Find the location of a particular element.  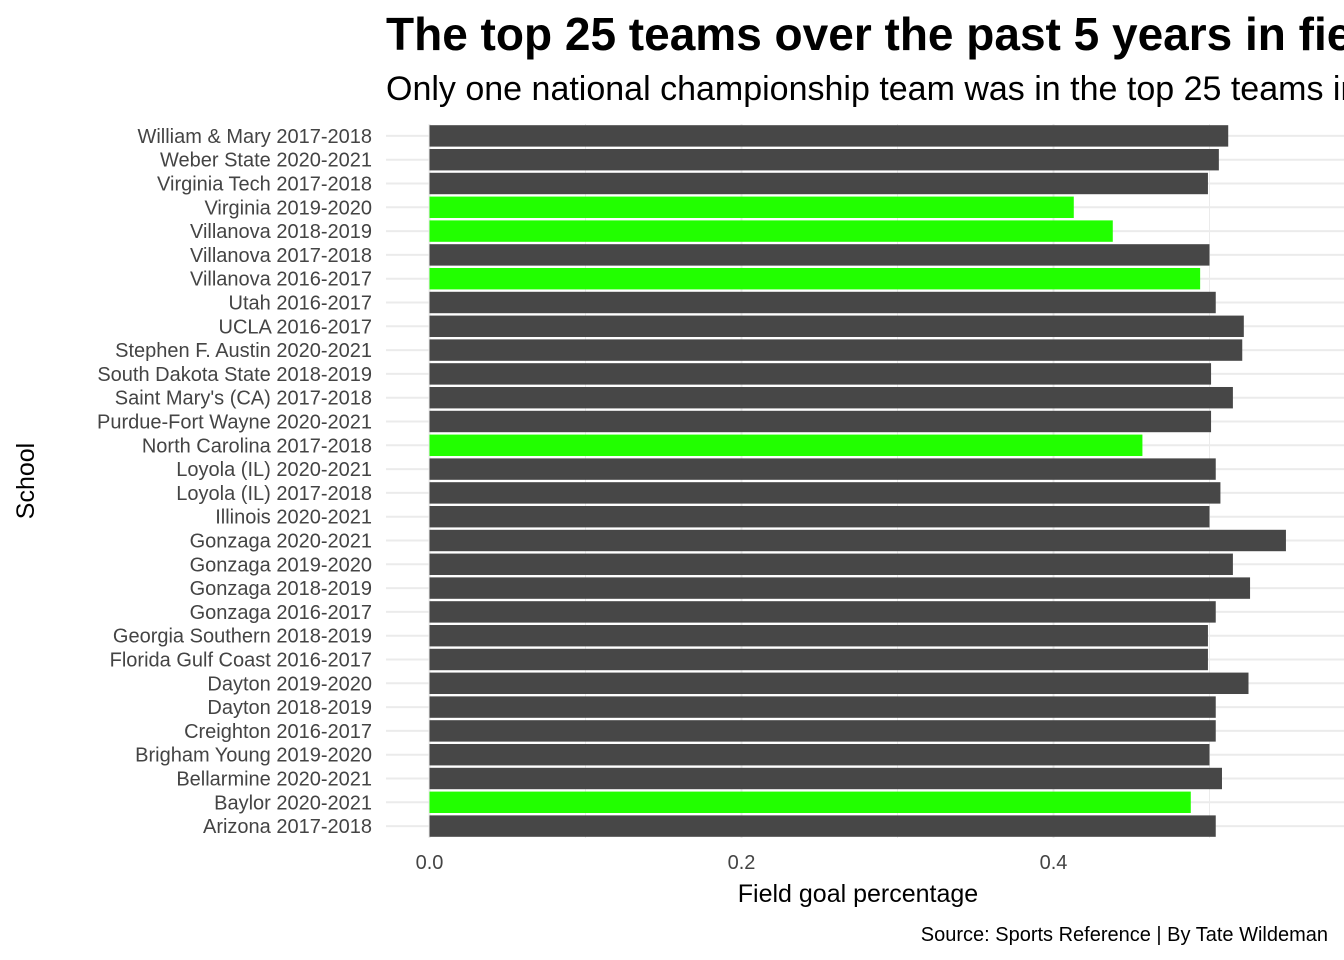

y-tick-label: Loyola (IL) 2017-2018 is located at coordinates (274, 494).